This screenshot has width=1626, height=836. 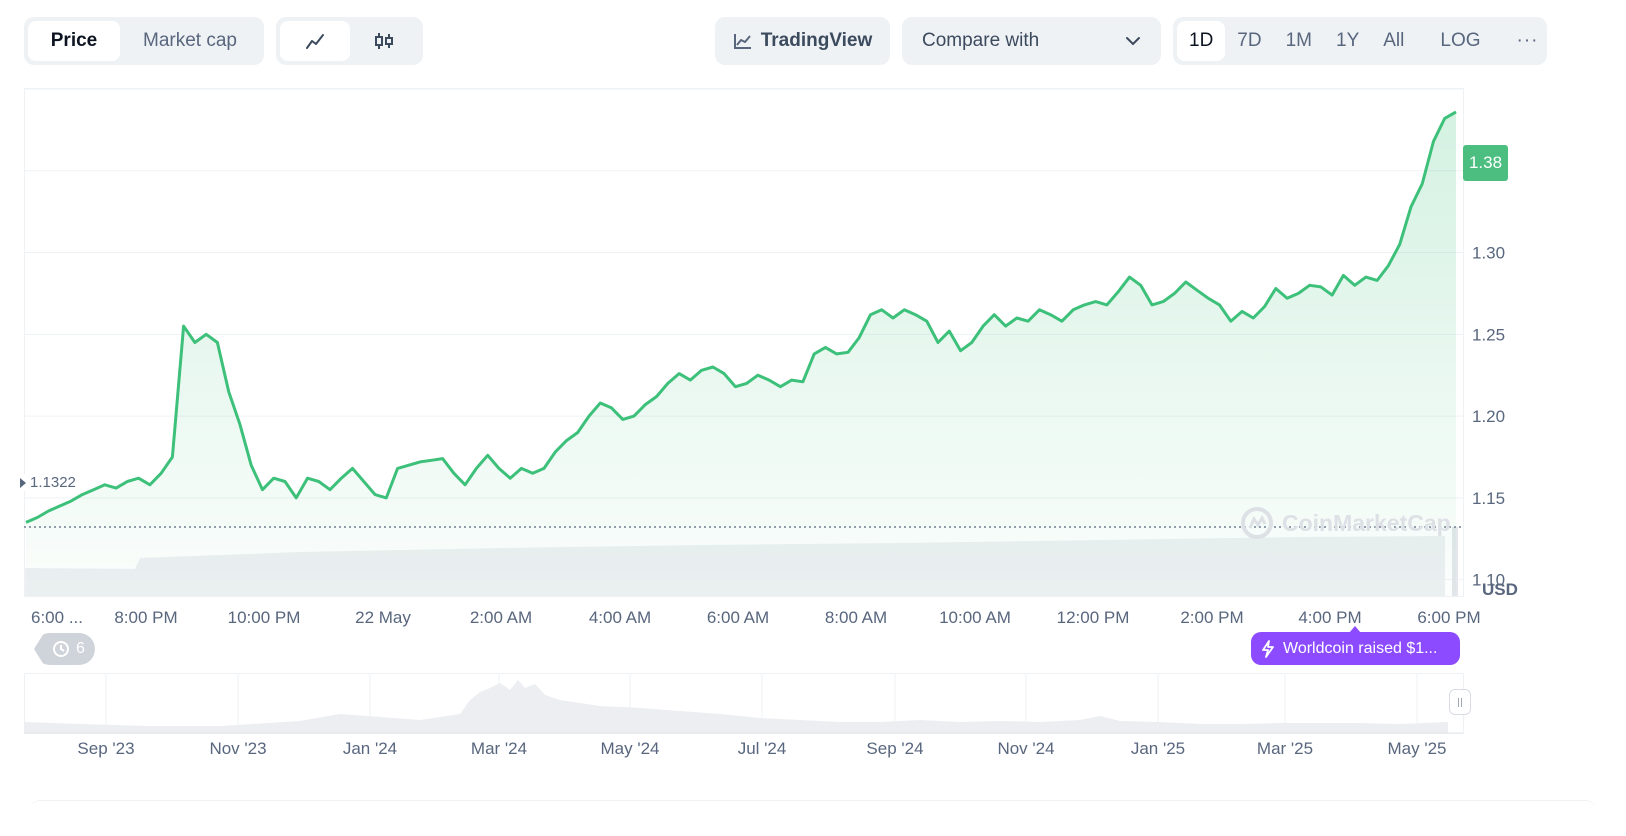 What do you see at coordinates (1394, 40) in the screenshot?
I see `range-all-button: All` at bounding box center [1394, 40].